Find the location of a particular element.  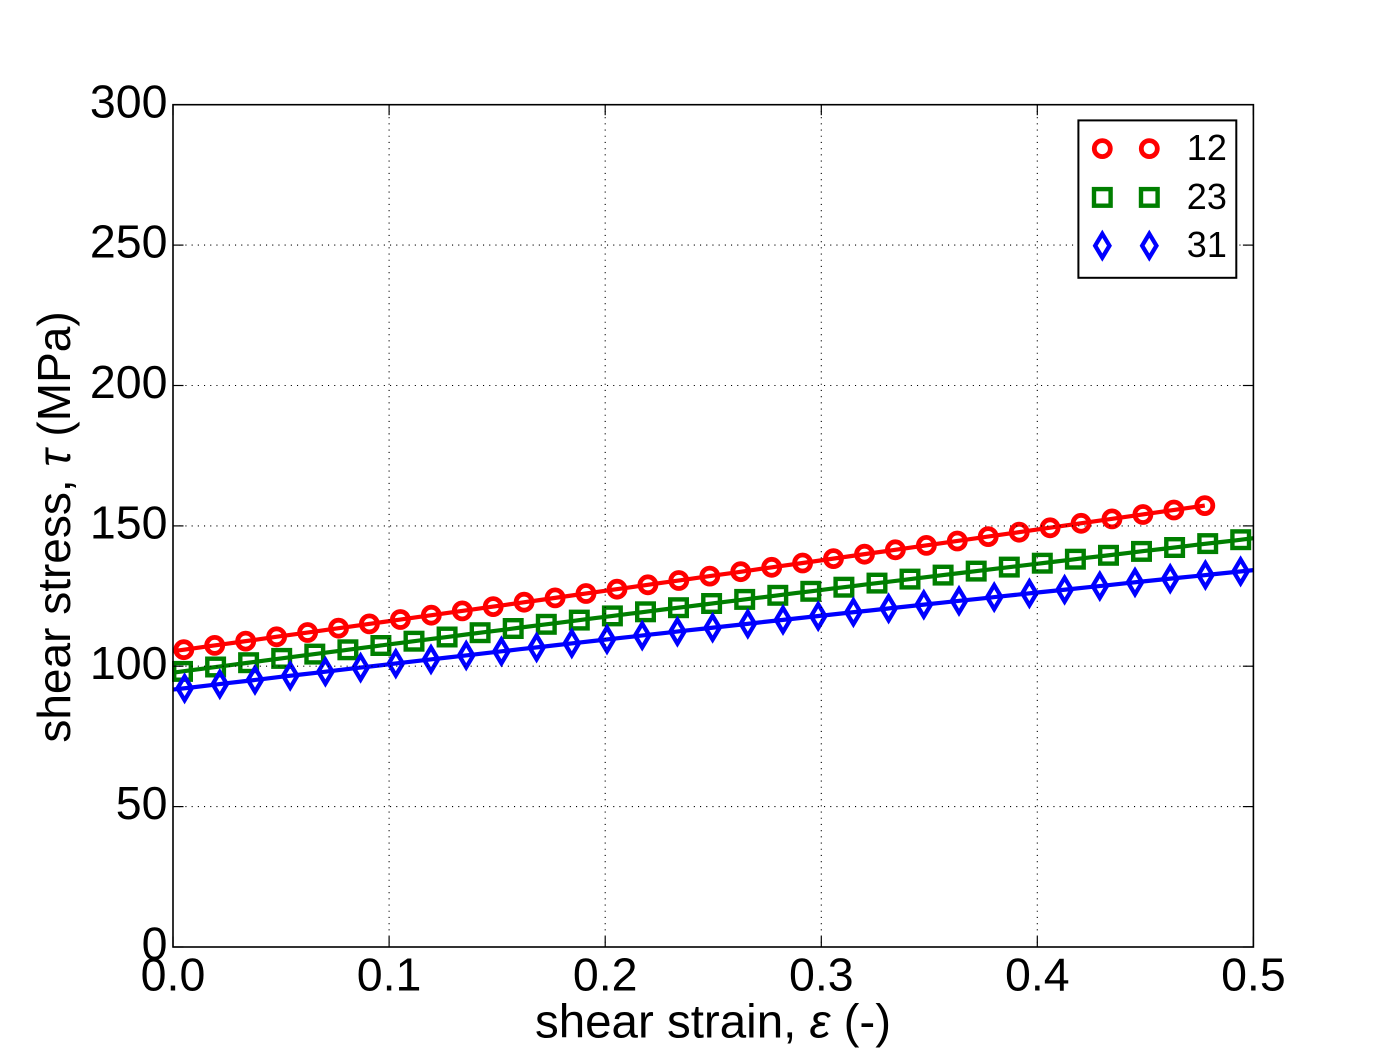

svg-text: 100 is located at coordinates (129, 663).